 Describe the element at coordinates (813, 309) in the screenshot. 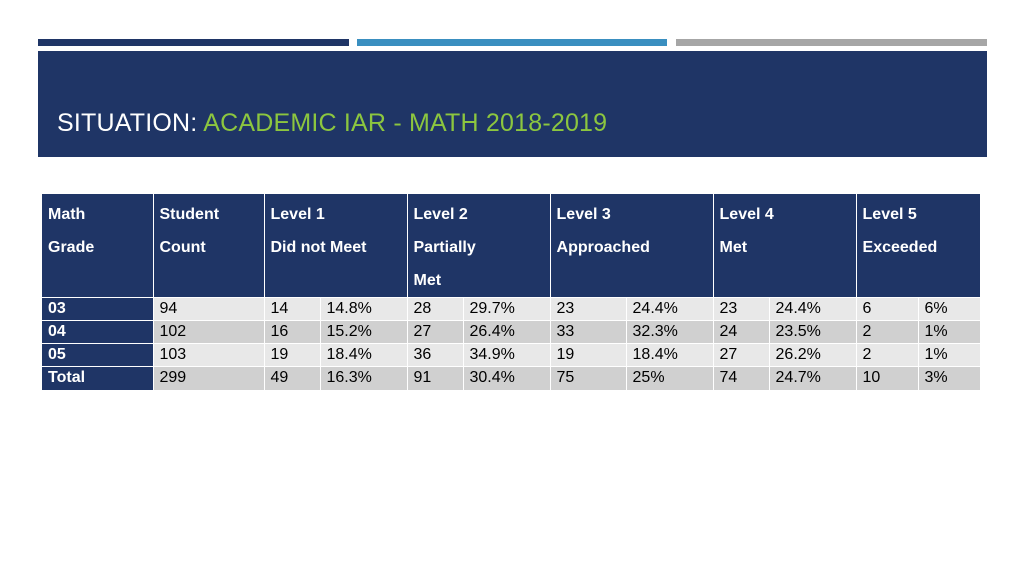

I see `cell-level-4-percent: 24.4%` at that location.